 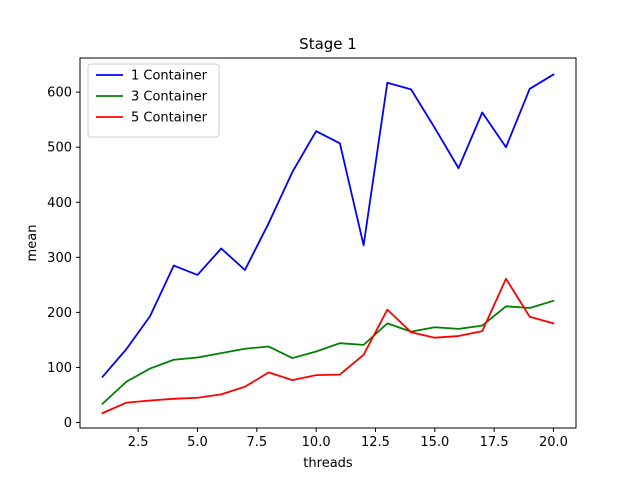 What do you see at coordinates (494, 442) in the screenshot?
I see `x-tick-label: 17.5` at bounding box center [494, 442].